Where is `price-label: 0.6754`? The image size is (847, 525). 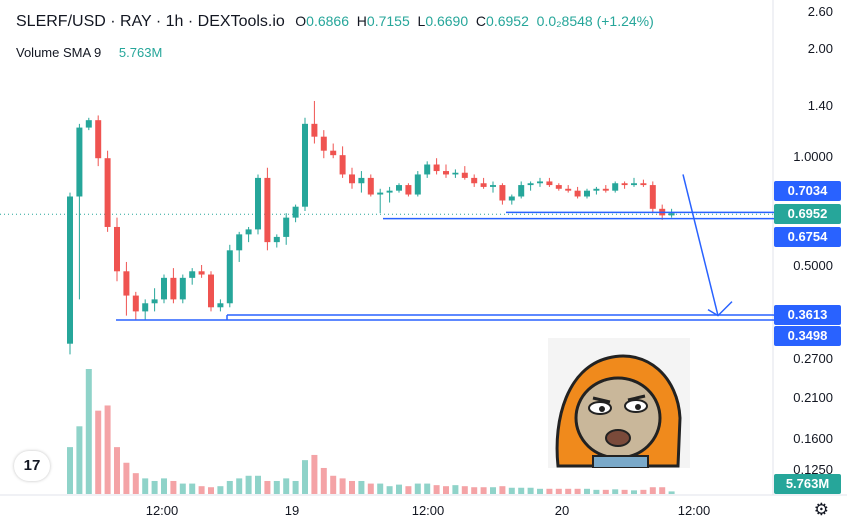 price-label: 0.6754 is located at coordinates (807, 237).